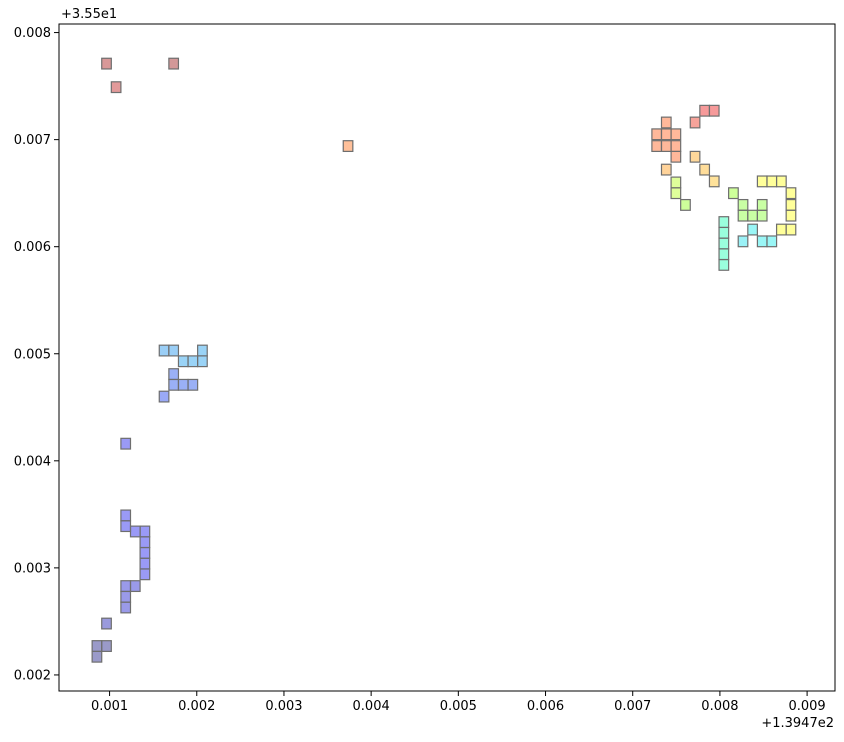 The image size is (844, 742). What do you see at coordinates (32, 675) in the screenshot?
I see `y-tick-label: 0.002` at bounding box center [32, 675].